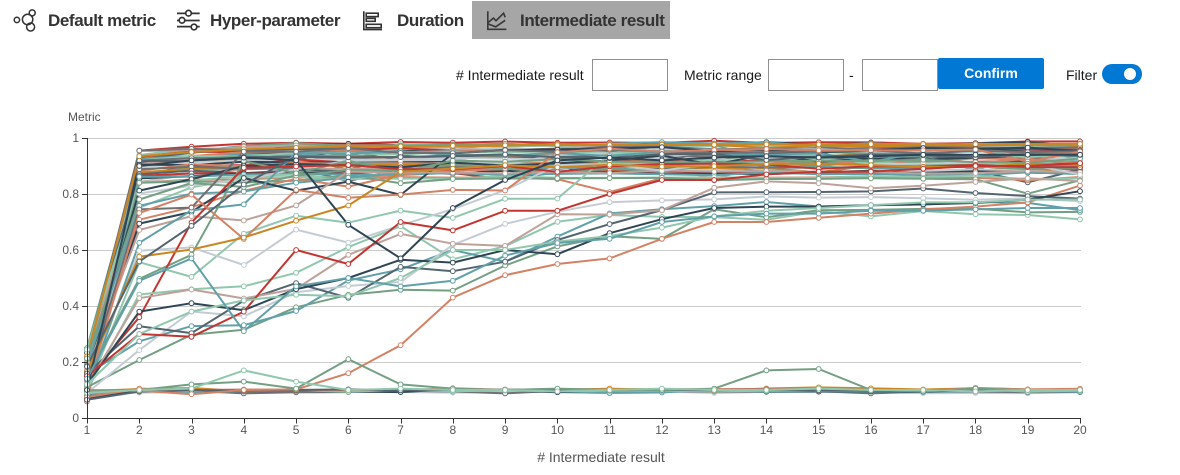  Describe the element at coordinates (452, 430) in the screenshot. I see `svg-text: 8` at that location.